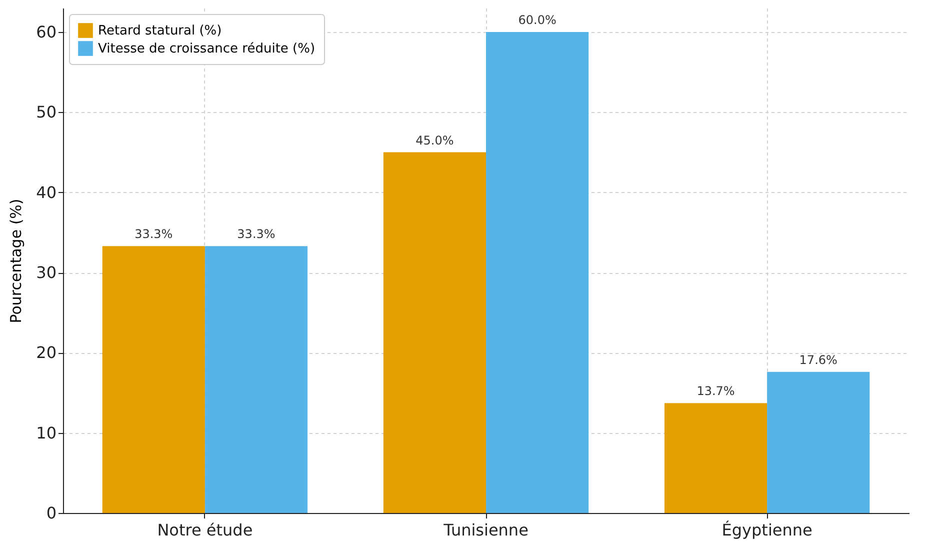 This screenshot has height=546, width=935. Describe the element at coordinates (46, 112) in the screenshot. I see `y-tick-label: 50` at that location.